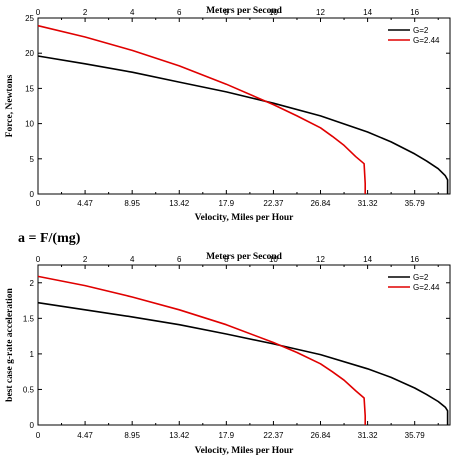  What do you see at coordinates (49, 238) in the screenshot?
I see `formula-text: a = F/(mg)` at bounding box center [49, 238].